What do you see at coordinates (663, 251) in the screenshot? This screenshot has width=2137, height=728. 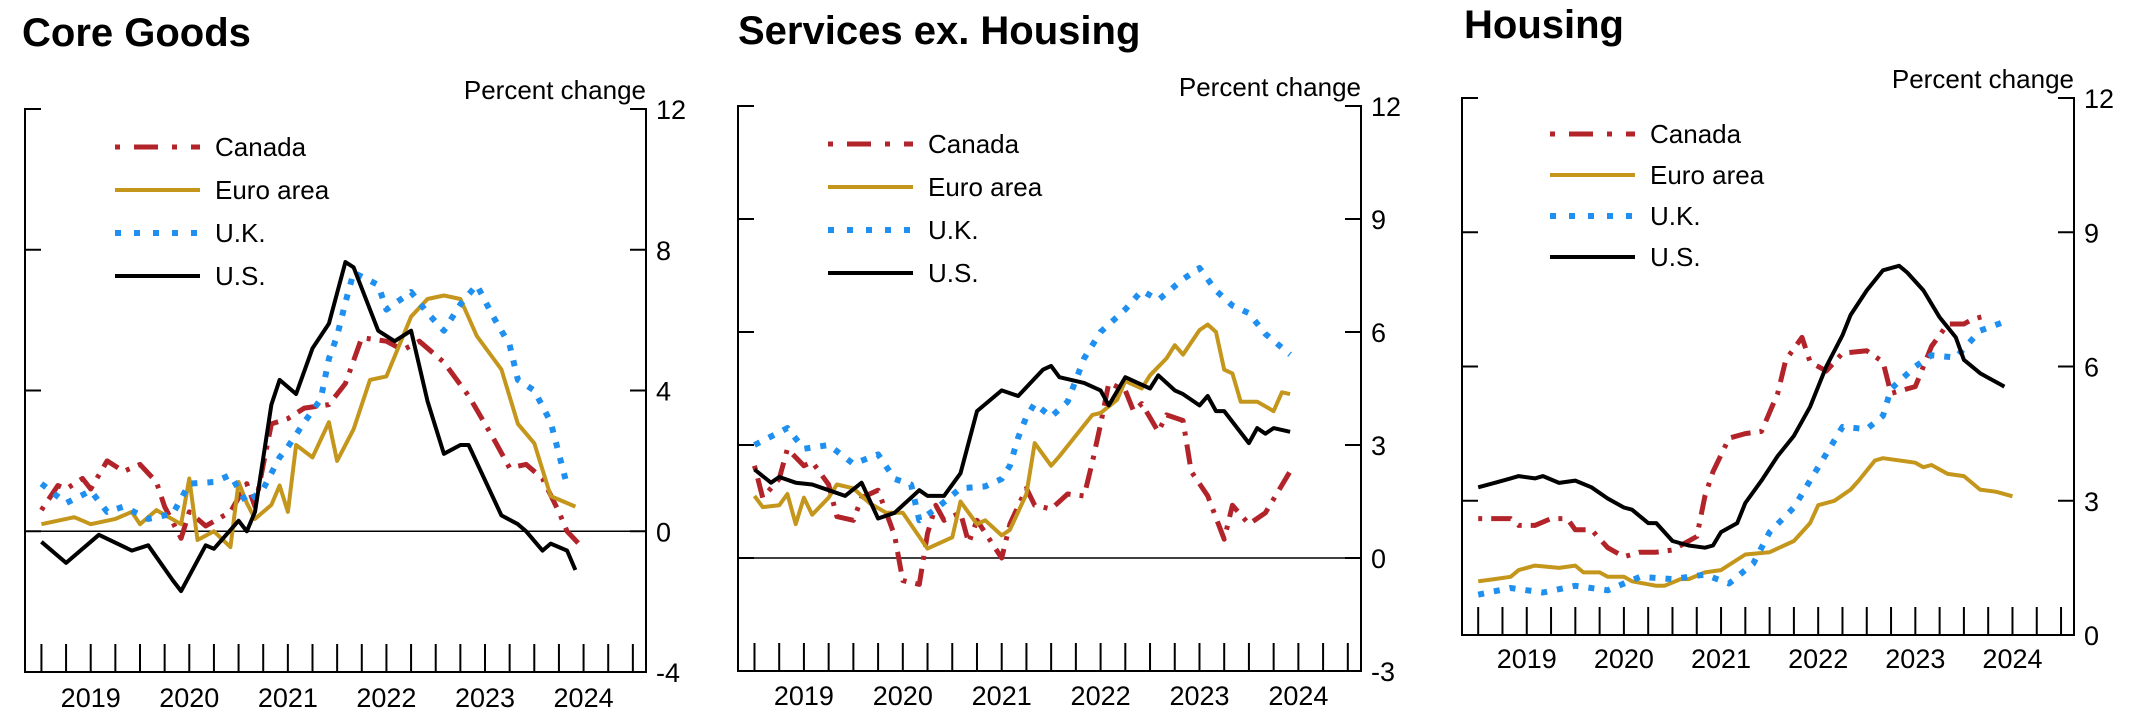 I see `y-tick-label: 8` at bounding box center [663, 251].